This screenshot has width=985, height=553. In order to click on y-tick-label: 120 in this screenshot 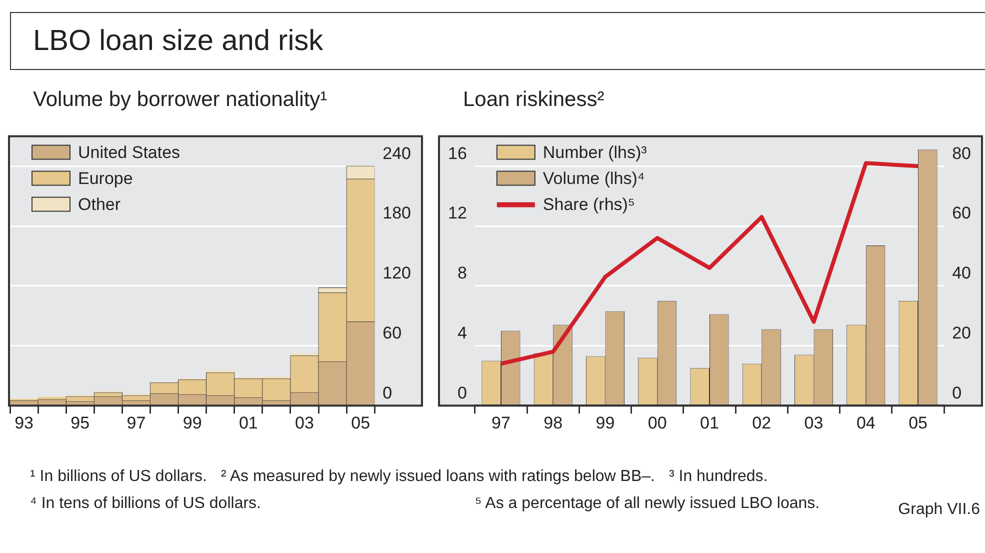, I will do `click(397, 273)`.